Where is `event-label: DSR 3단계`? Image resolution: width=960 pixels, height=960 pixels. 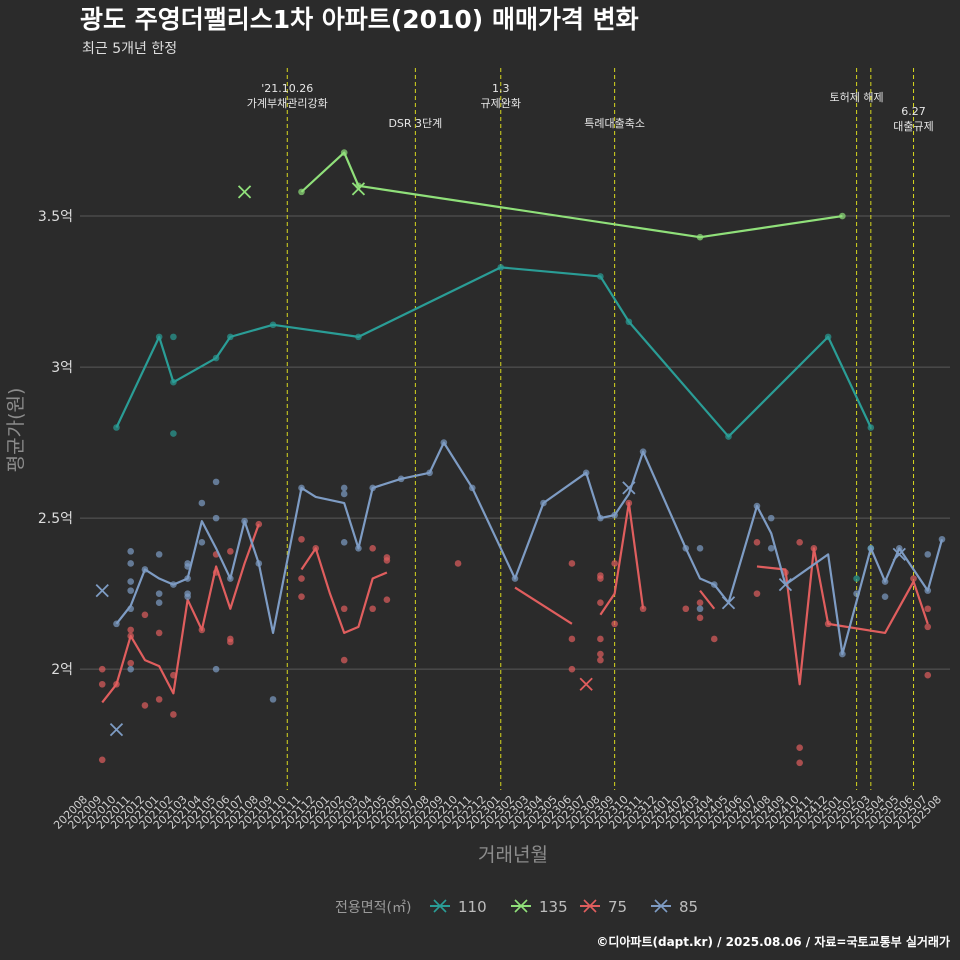 event-label: DSR 3단계 is located at coordinates (415, 123).